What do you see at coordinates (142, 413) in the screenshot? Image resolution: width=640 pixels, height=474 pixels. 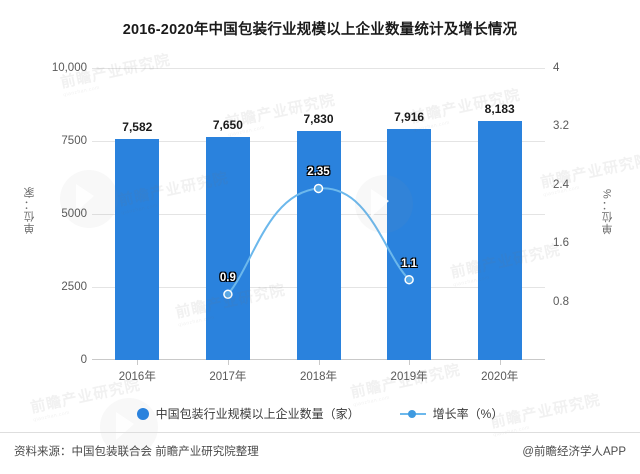 I see `legend-bar-marker-icon` at bounding box center [142, 413].